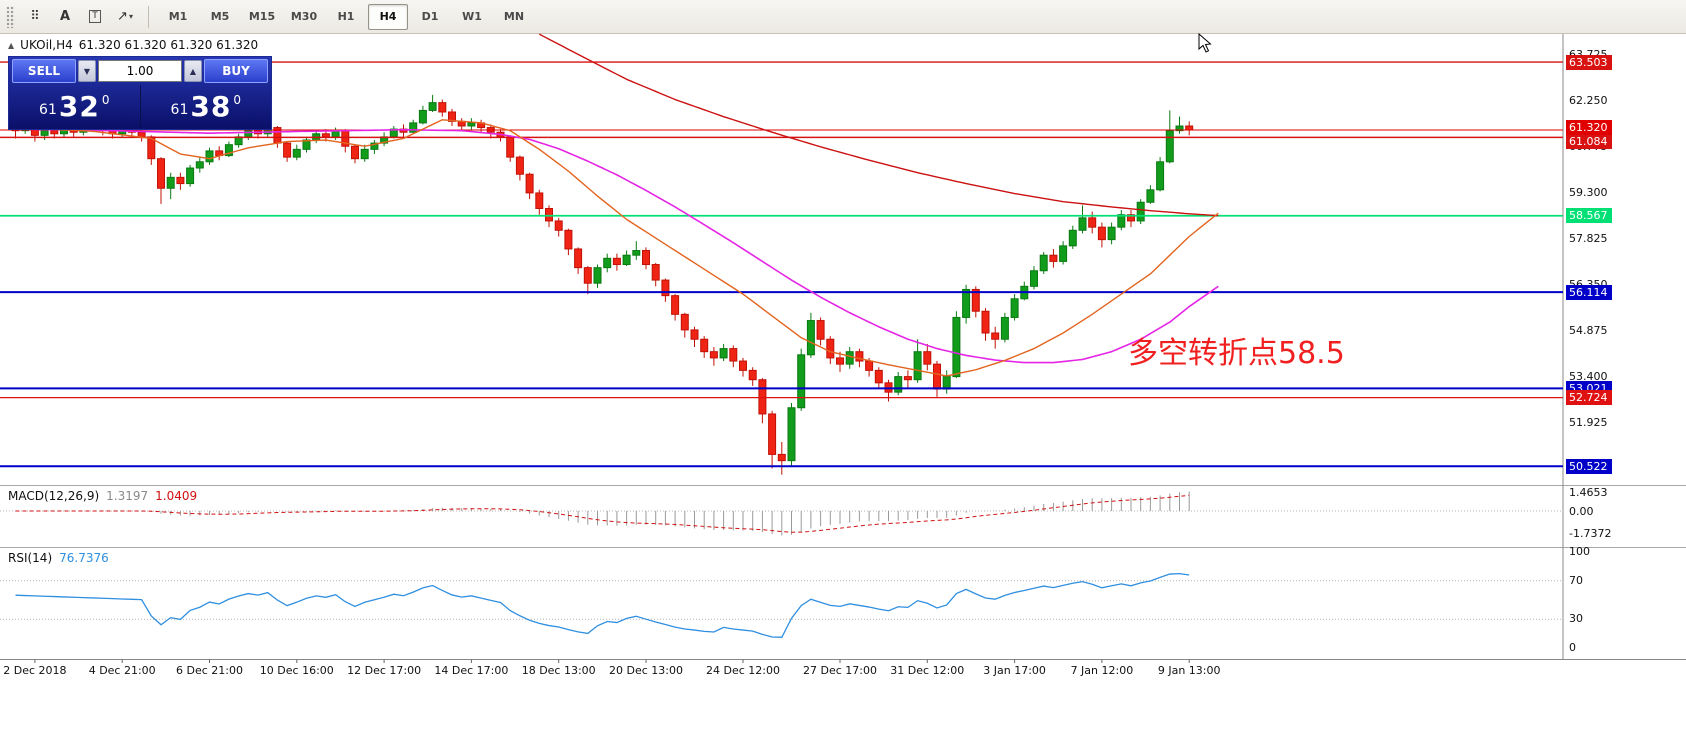 The height and width of the screenshot is (732, 1686). What do you see at coordinates (140, 71) in the screenshot?
I see `volume-input: 1.00` at bounding box center [140, 71].